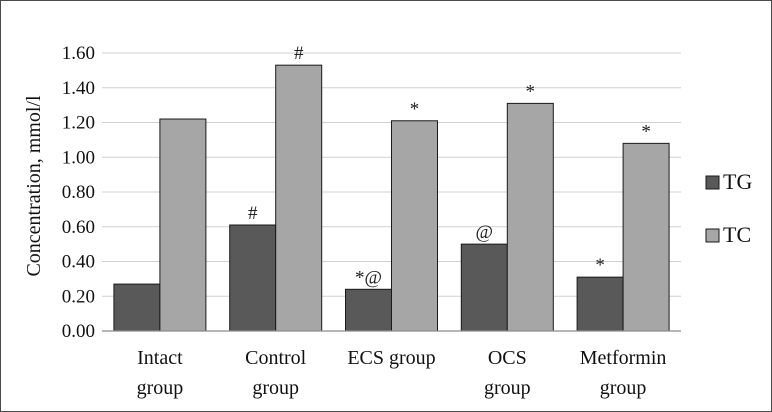 The width and height of the screenshot is (772, 412). What do you see at coordinates (78, 88) in the screenshot?
I see `y-tick-label: 1.40` at bounding box center [78, 88].